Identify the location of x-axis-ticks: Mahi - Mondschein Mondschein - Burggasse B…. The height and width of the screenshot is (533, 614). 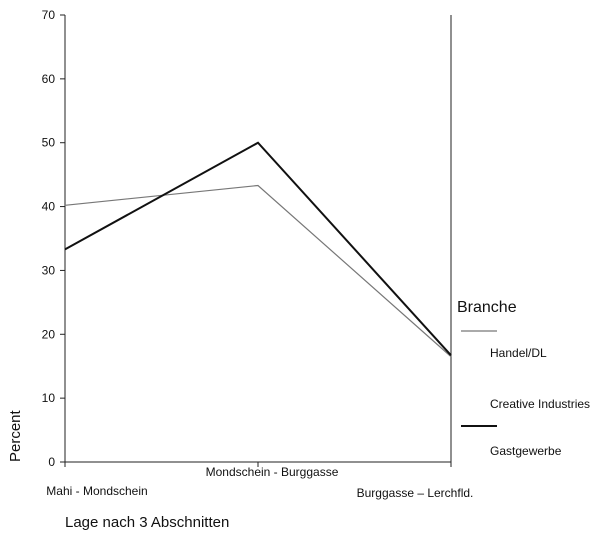
(259, 481).